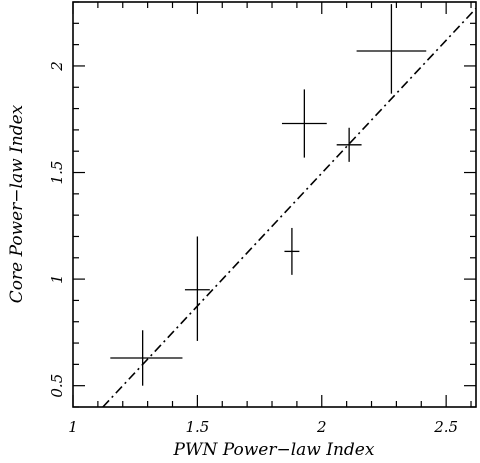  What do you see at coordinates (57, 279) in the screenshot?
I see `y-tick-label: 1` at bounding box center [57, 279].